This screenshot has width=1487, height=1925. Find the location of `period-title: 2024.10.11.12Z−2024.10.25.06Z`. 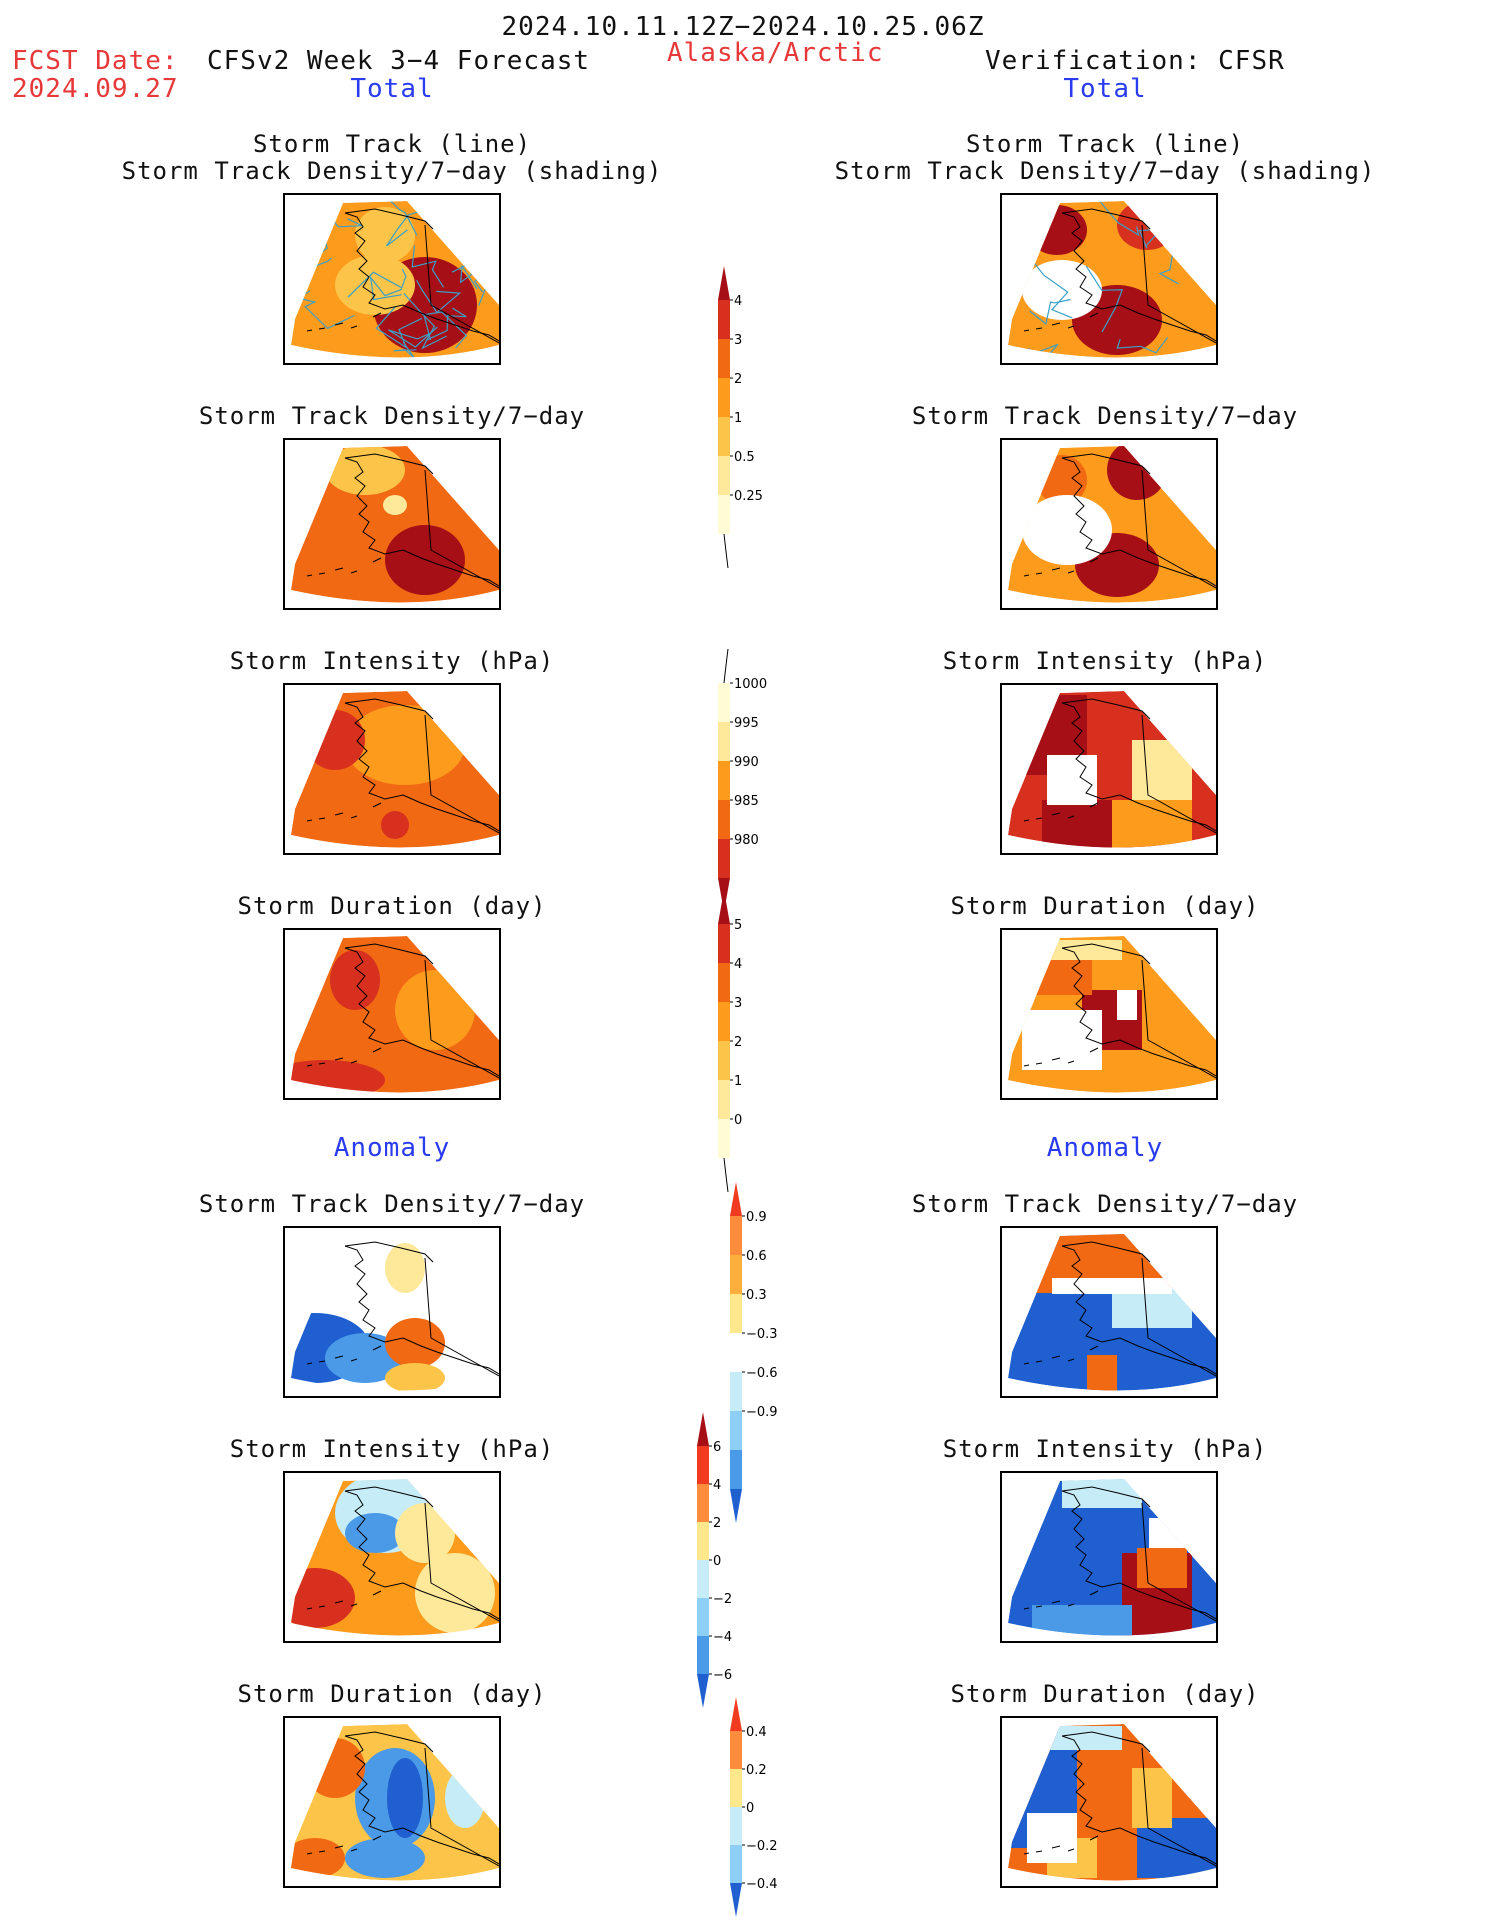

period-title: 2024.10.11.12Z−2024.10.25.06Z is located at coordinates (743, 27).